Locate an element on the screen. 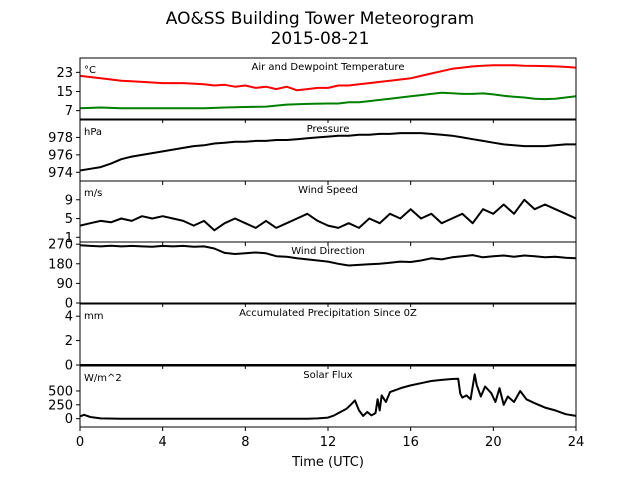 The height and width of the screenshot is (480, 640). panel-4-ytick-label-1: 2 is located at coordinates (69, 341).